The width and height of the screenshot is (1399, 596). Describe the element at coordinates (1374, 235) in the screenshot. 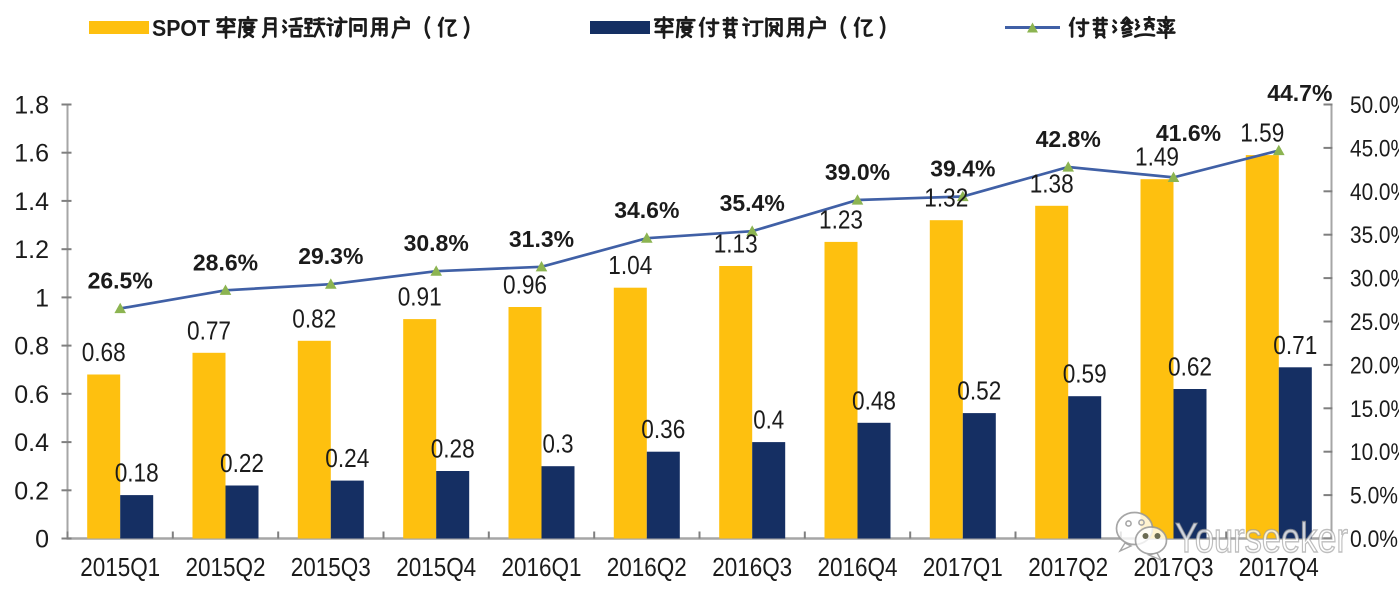

I see `svg-text: 35.0%` at that location.